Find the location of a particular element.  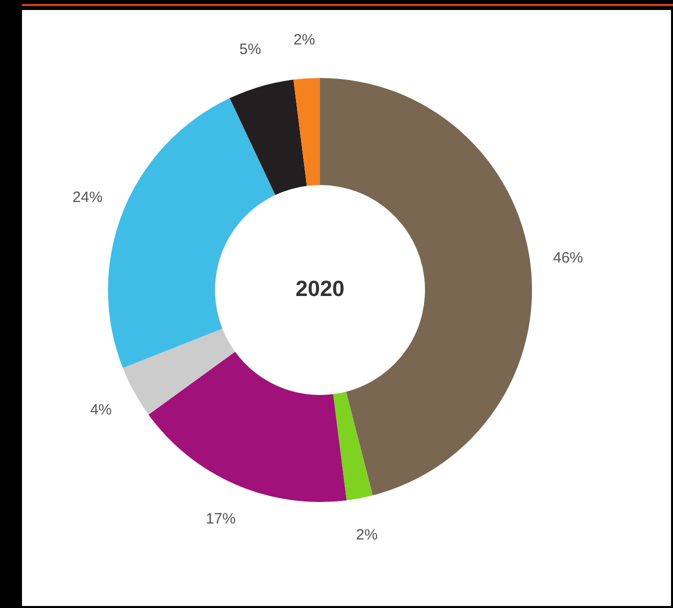

data-label: 46% is located at coordinates (568, 258).